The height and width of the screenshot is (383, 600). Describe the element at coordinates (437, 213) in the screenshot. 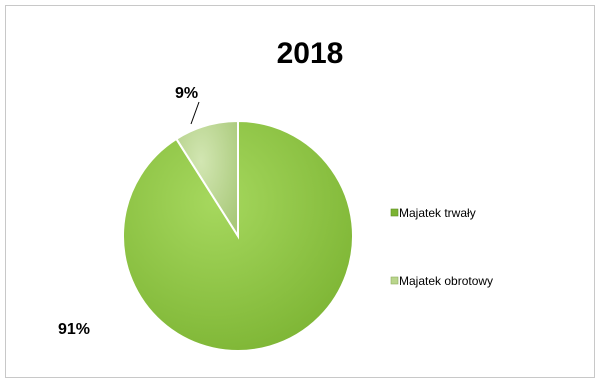

I see `legend-label-majatek-trwaly: Majatek trwały` at that location.